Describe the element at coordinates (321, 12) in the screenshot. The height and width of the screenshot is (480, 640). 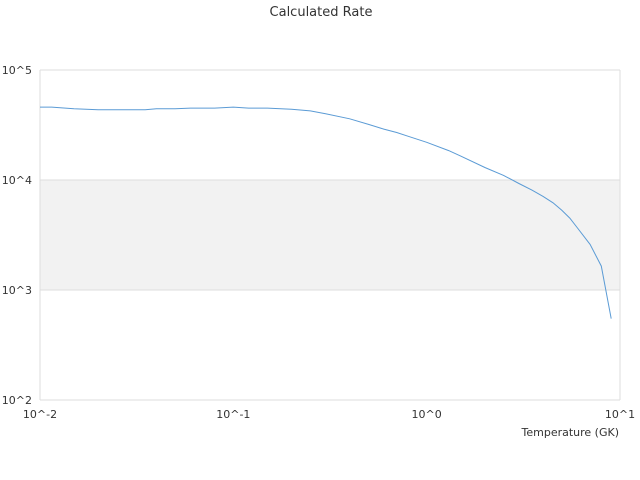
I see `chart-title: Calculated Rate` at that location.